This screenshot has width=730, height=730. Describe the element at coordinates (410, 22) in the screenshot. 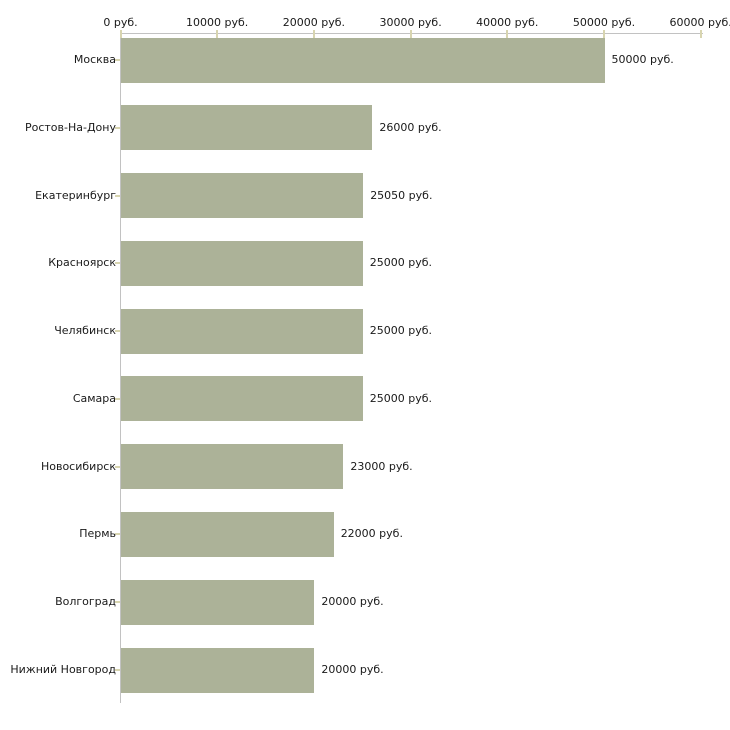

I see `x-axis-tick-label: 30000 руб.` at that location.